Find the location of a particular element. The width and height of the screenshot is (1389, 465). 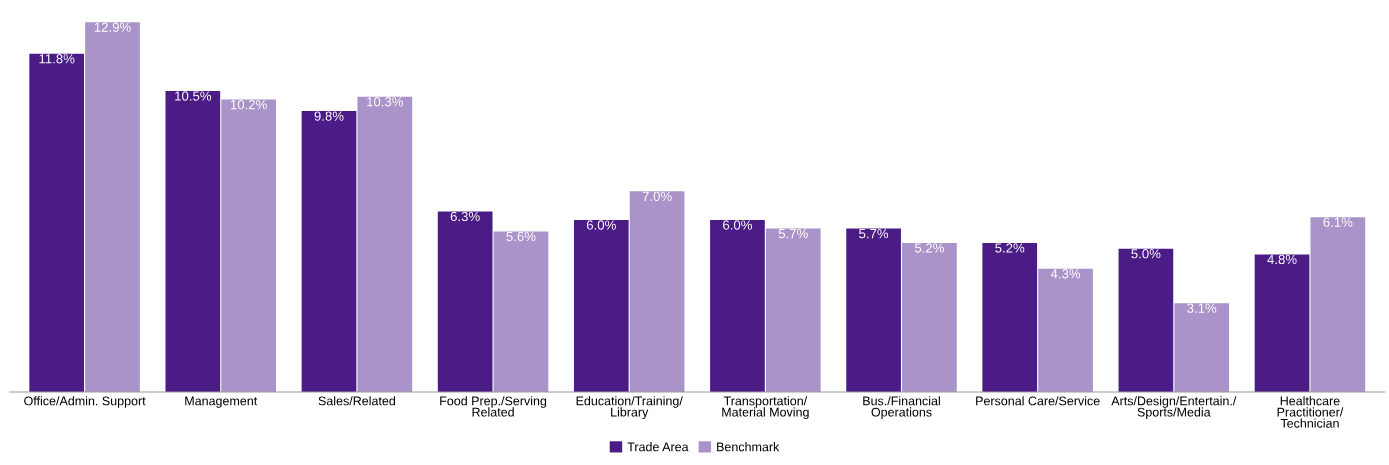

x-tick-label: Management is located at coordinates (221, 402).